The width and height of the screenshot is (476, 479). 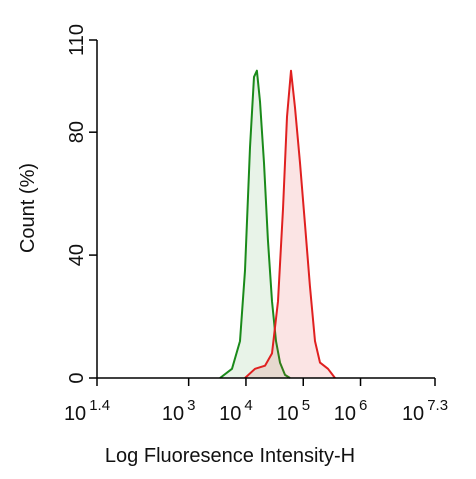 I want to click on y-tick-label: 80, so click(x=77, y=132).